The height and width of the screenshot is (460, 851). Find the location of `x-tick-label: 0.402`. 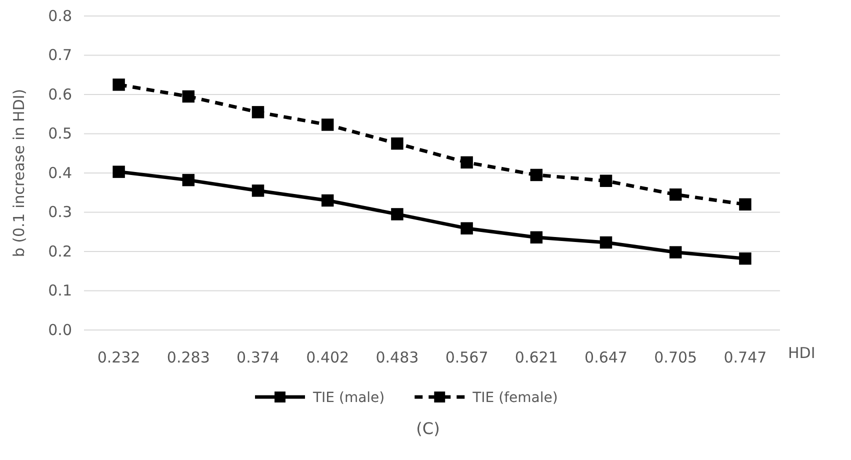

x-tick-label: 0.402 is located at coordinates (328, 357).